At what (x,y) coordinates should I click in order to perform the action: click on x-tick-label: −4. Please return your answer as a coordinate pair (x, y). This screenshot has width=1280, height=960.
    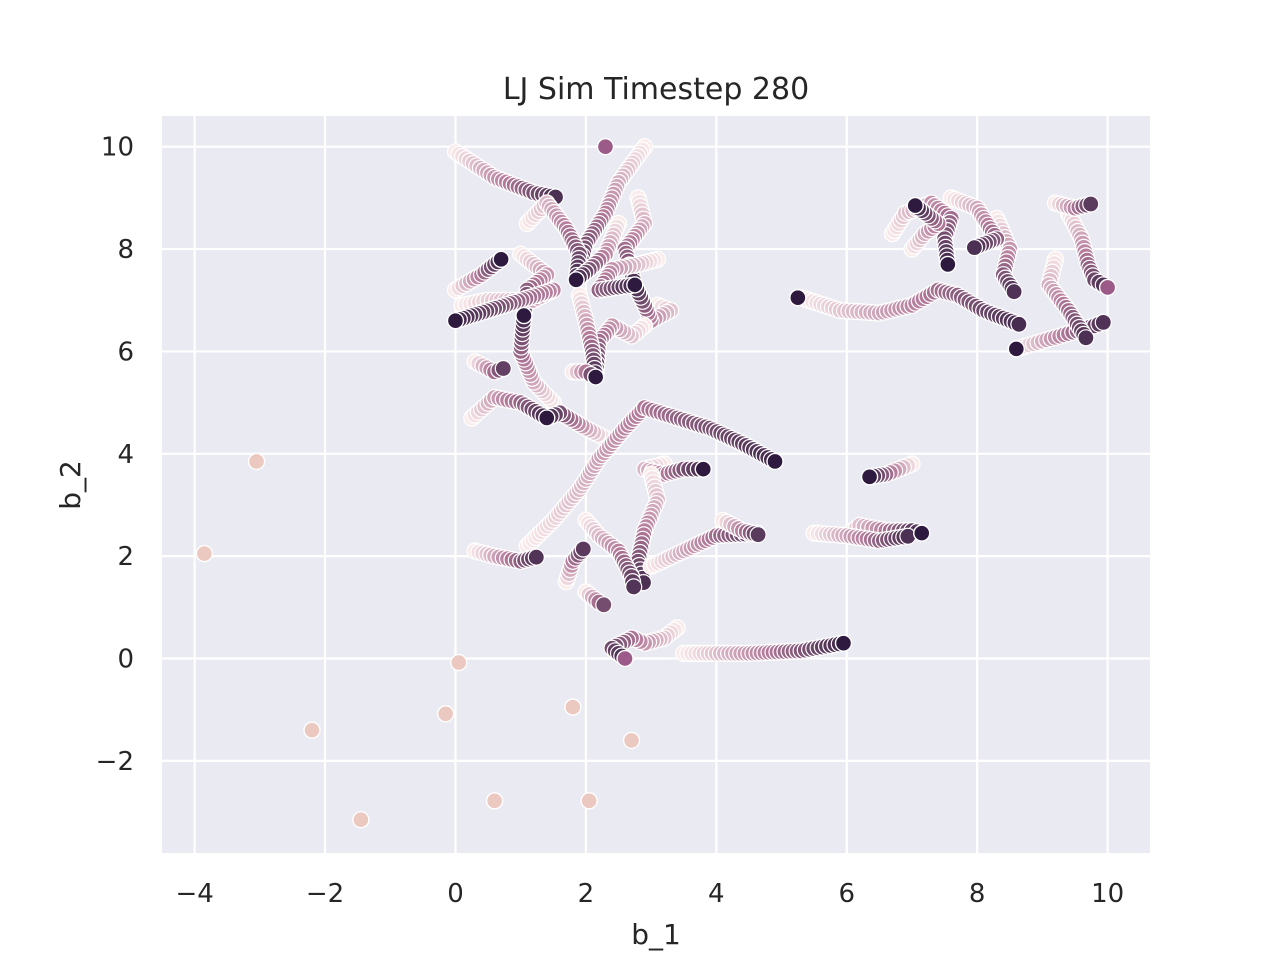
    Looking at the image, I should click on (194, 894).